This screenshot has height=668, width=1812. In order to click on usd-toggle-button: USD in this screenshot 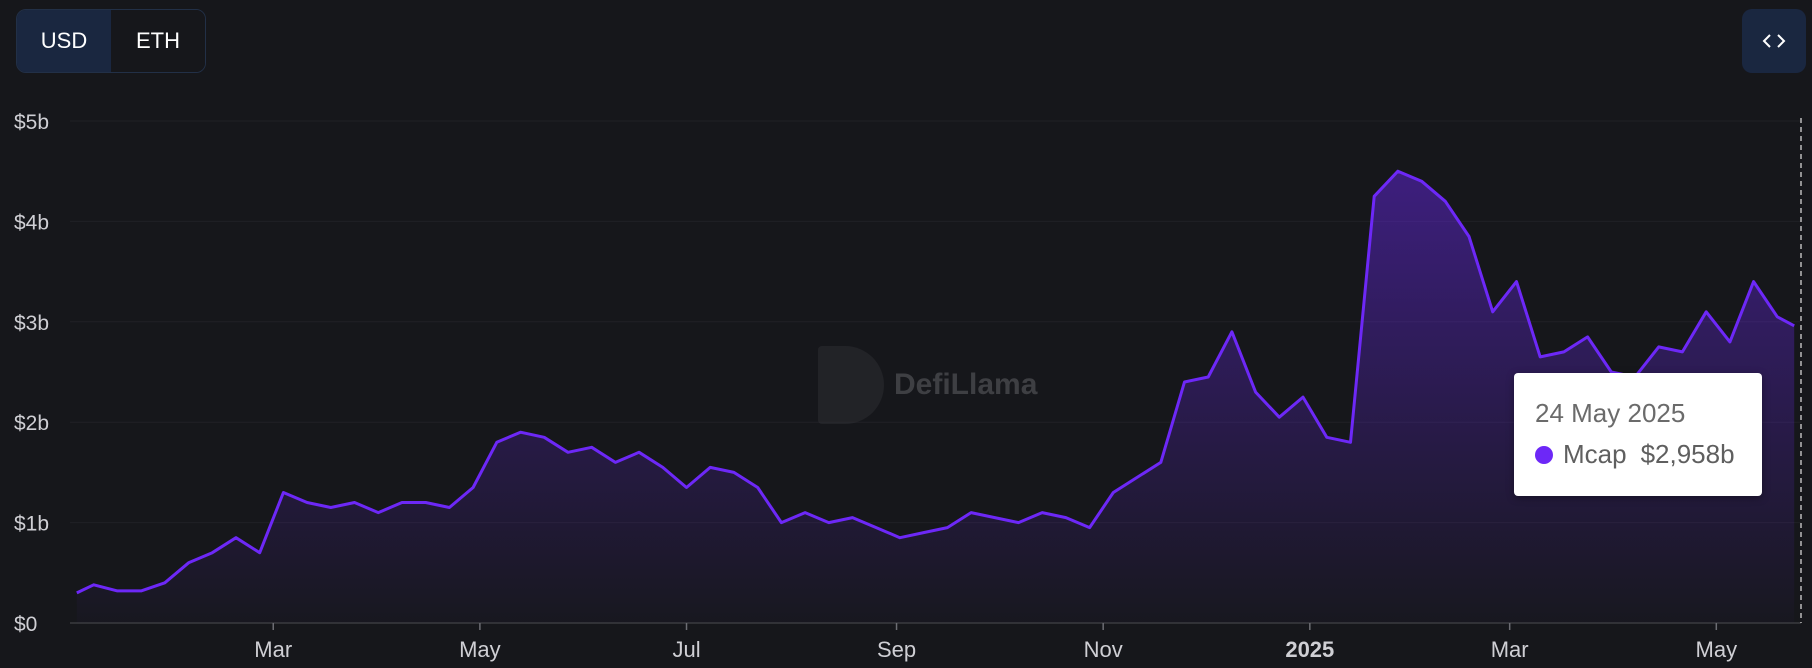, I will do `click(64, 41)`.